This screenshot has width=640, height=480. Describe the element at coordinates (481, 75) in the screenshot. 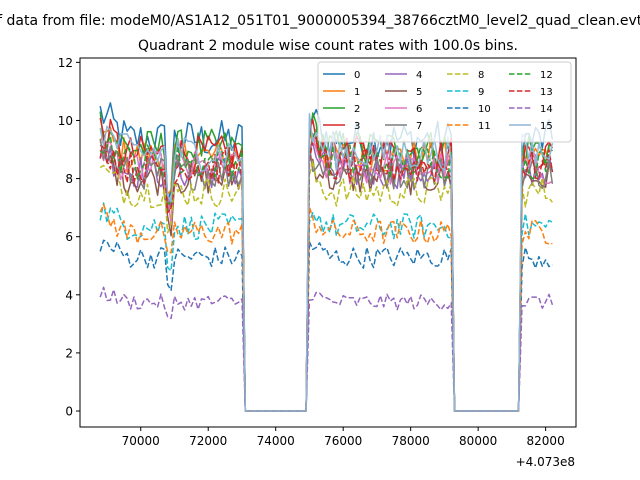

I see `legend-label-8: 8` at that location.